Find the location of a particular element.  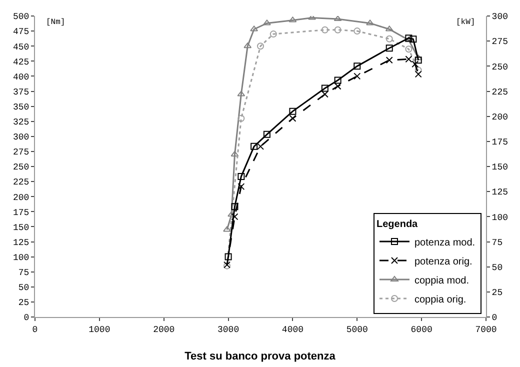

y2-tick-label: 25 is located at coordinates (497, 293).